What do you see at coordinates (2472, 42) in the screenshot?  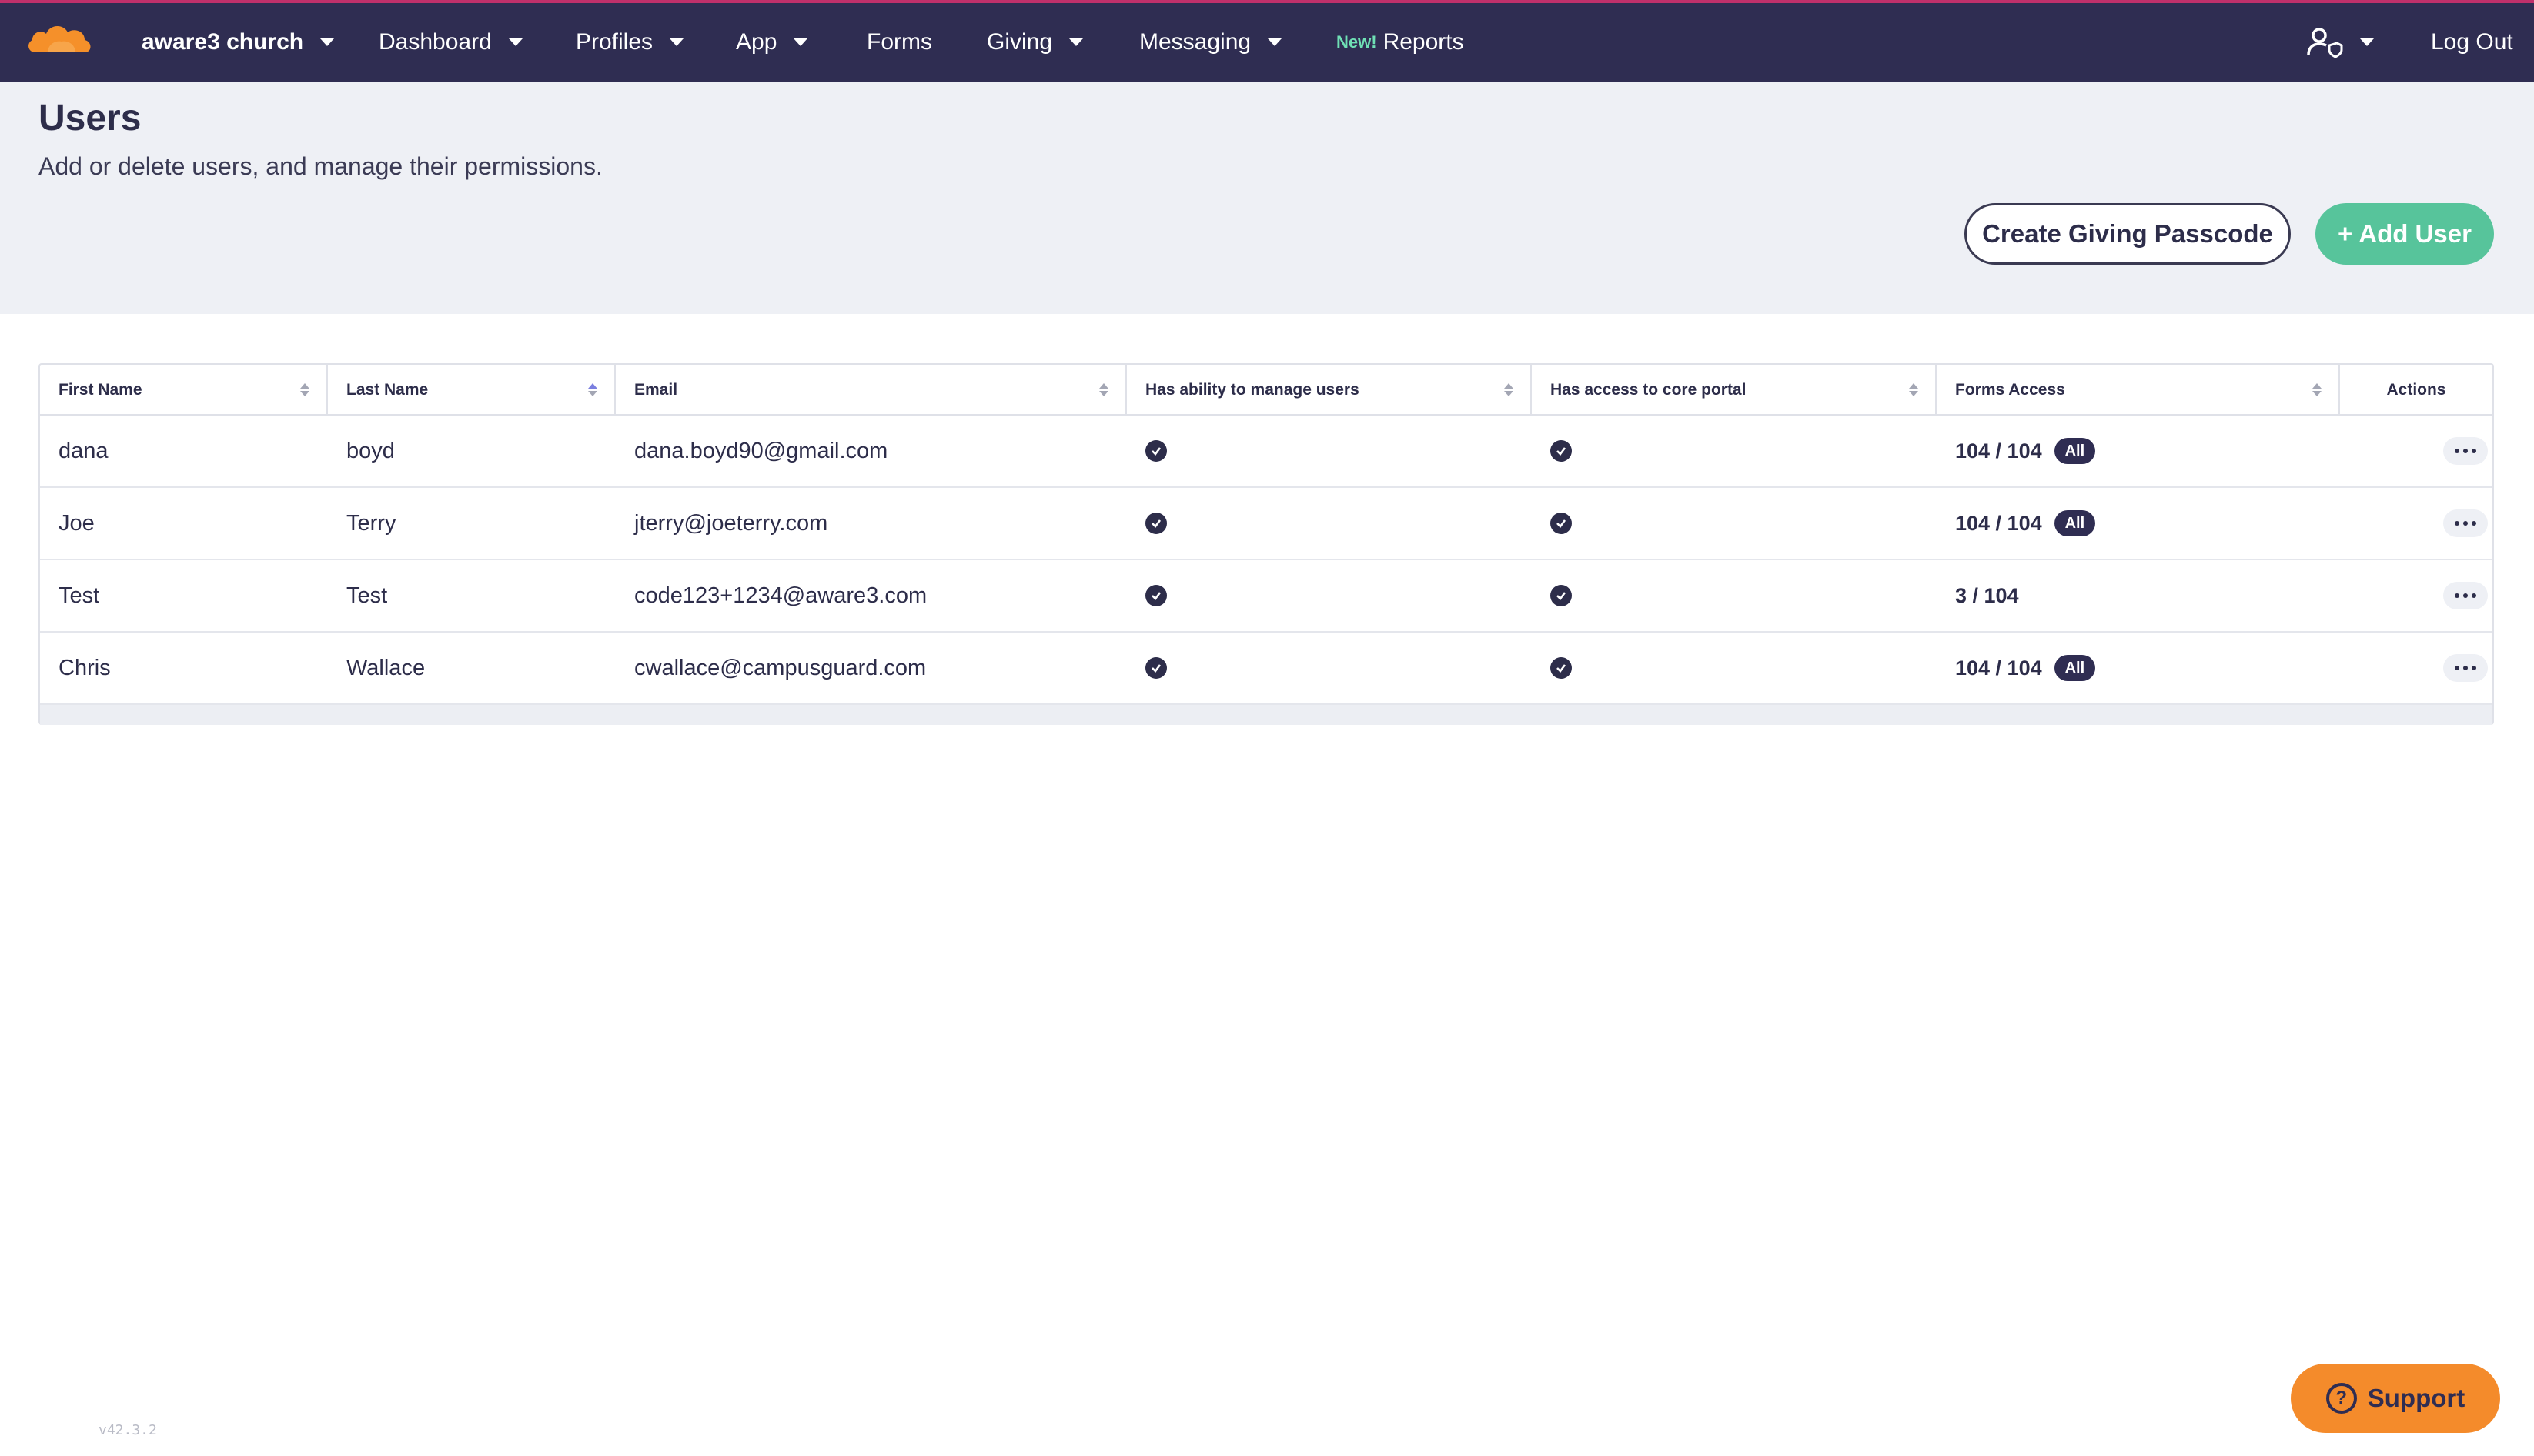 I see `logout-link: Log Out` at bounding box center [2472, 42].